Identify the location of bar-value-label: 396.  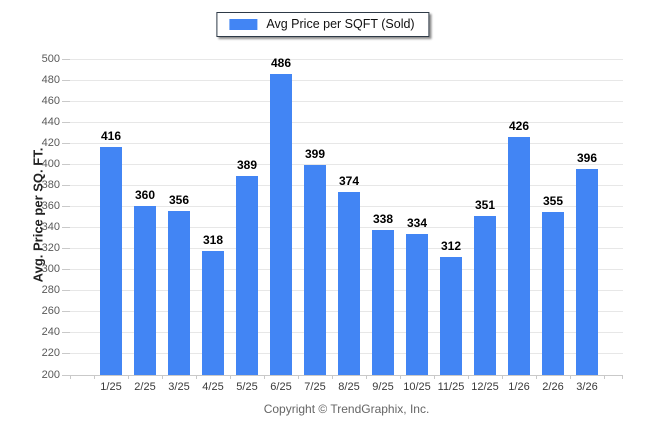
(587, 157).